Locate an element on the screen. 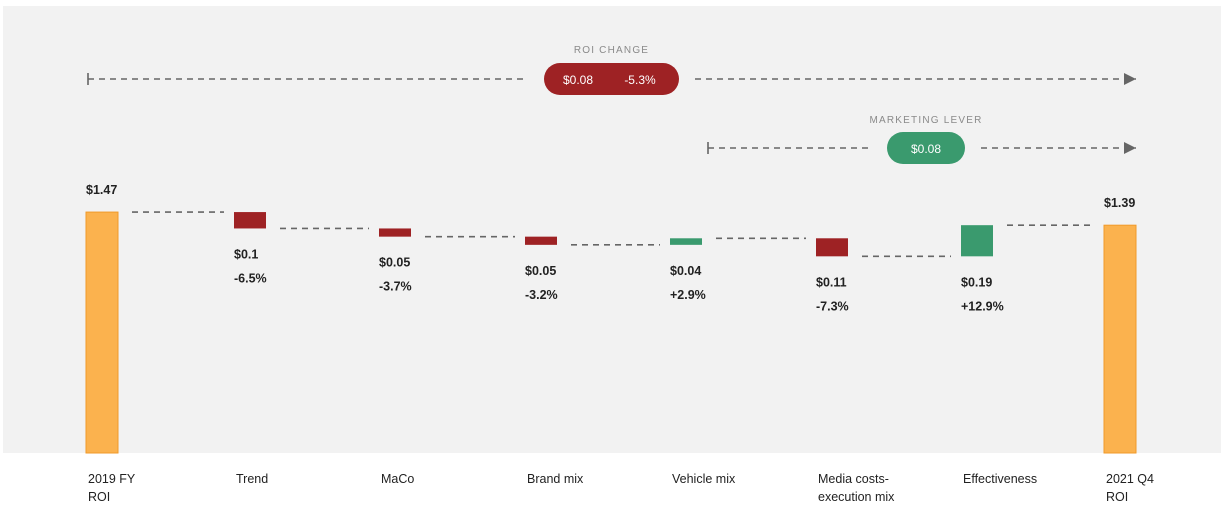  category-label-3-0: Brand mix is located at coordinates (555, 479).